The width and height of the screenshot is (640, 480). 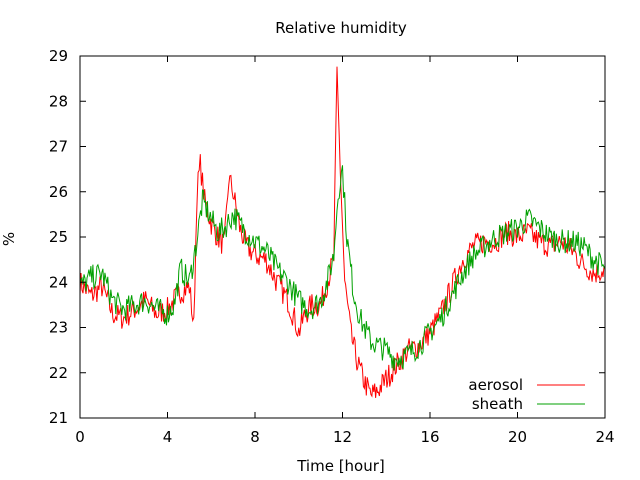 I want to click on chart-title: Relative humidity, so click(x=341, y=28).